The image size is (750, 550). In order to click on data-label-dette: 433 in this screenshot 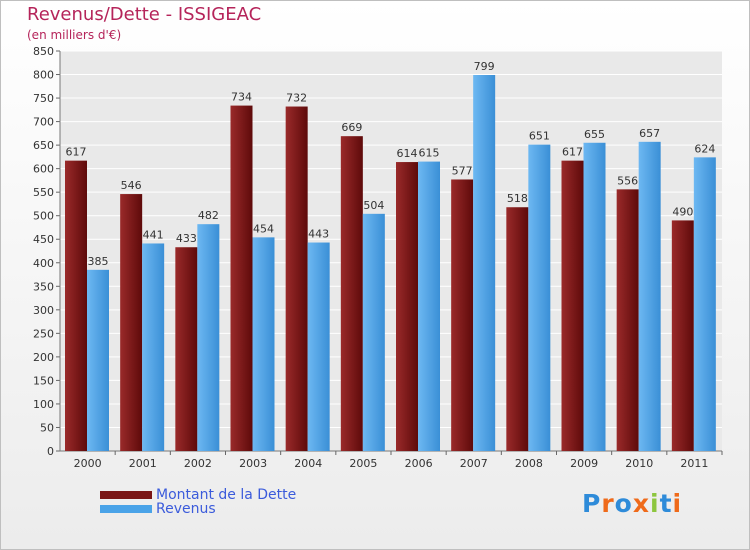, I will do `click(186, 238)`.